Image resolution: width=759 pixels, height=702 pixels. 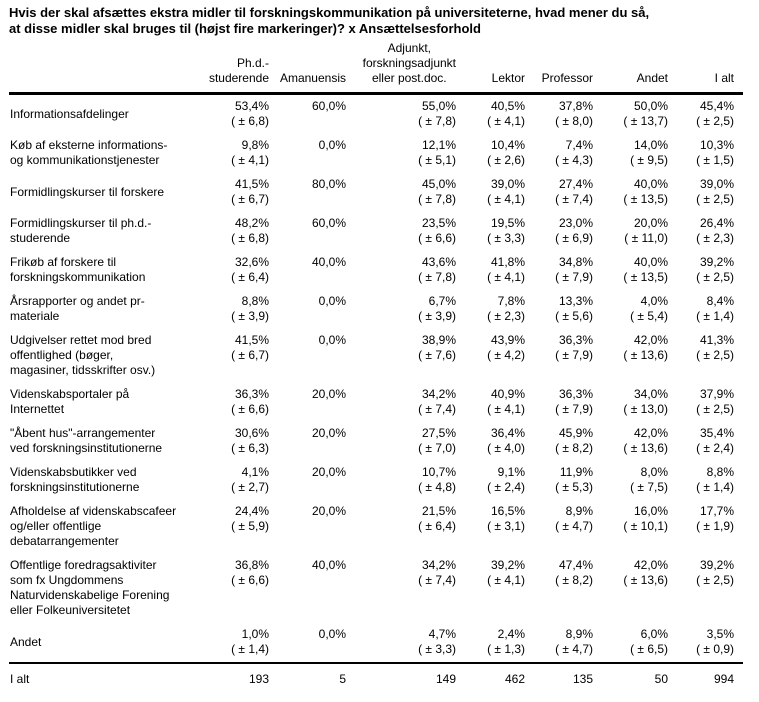 I want to click on data-cell: 40,9% ( ± 4,1), so click(x=490, y=402).